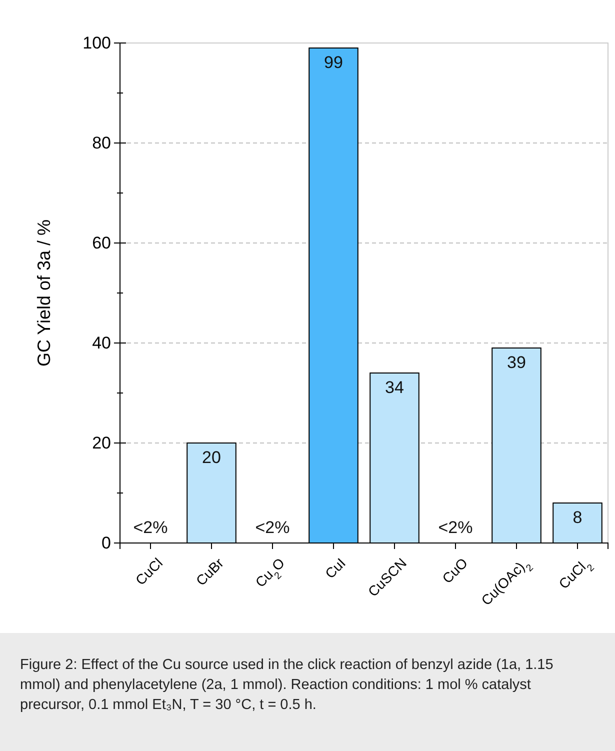  I want to click on y-axis-title: GC Yield of 3a / %, so click(44, 293).